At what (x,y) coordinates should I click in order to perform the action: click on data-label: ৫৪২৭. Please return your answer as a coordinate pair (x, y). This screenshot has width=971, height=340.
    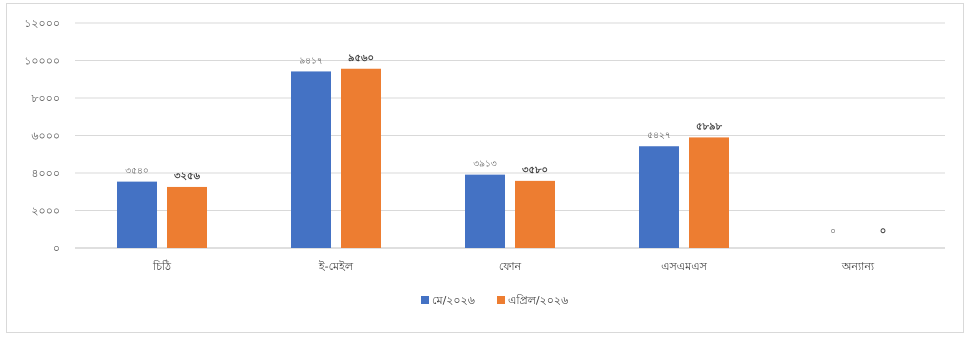
    Looking at the image, I should click on (658, 136).